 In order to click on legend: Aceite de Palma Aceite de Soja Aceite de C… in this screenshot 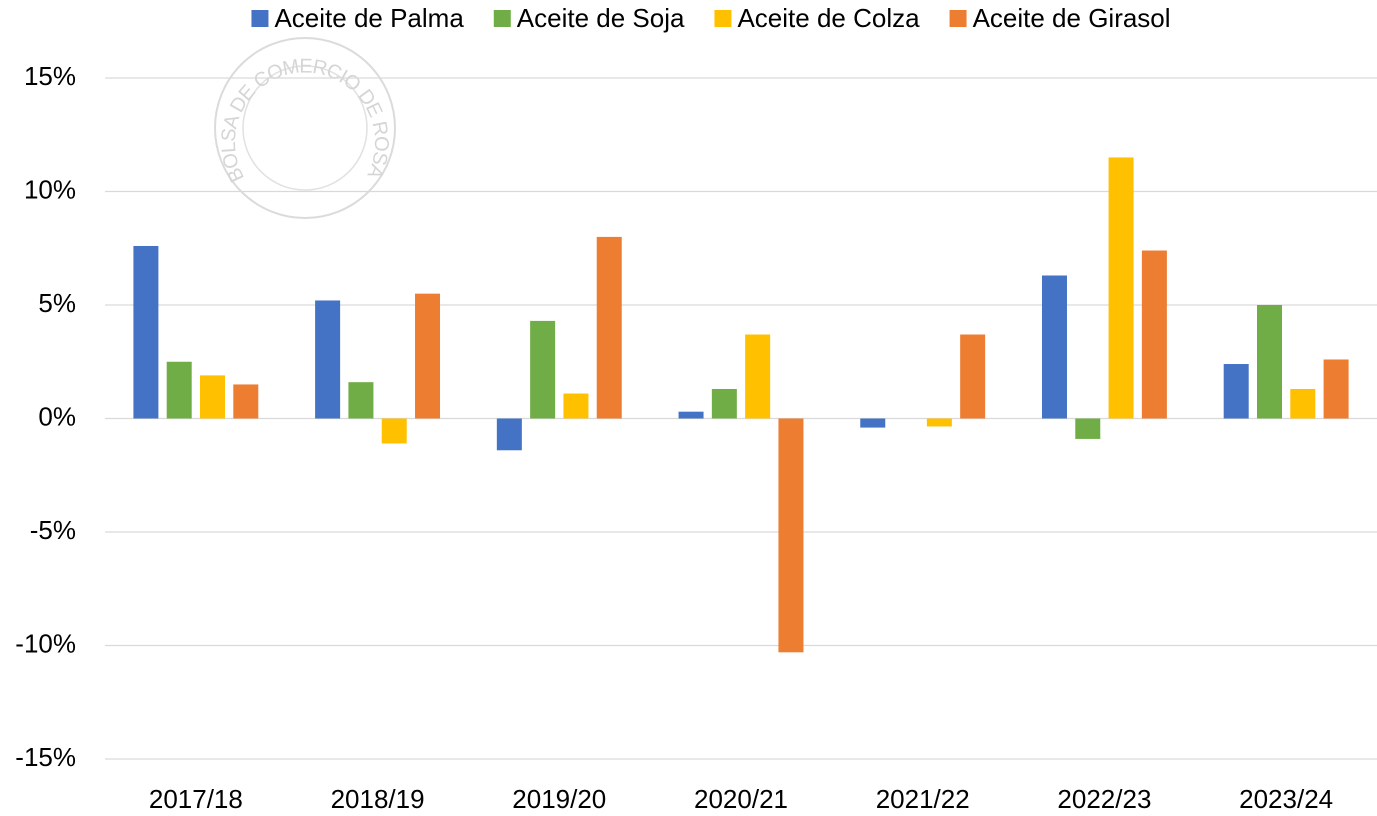, I will do `click(711, 18)`.